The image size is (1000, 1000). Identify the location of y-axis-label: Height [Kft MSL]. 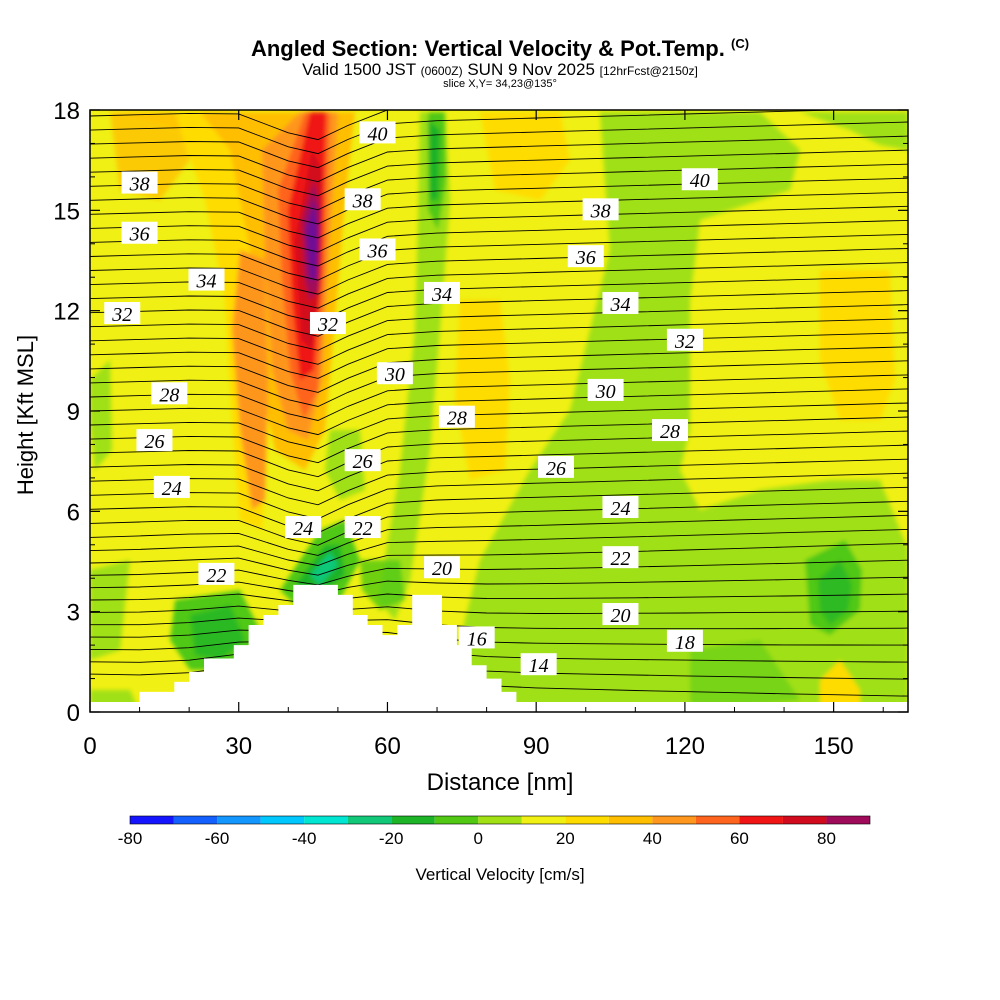
(25, 415).